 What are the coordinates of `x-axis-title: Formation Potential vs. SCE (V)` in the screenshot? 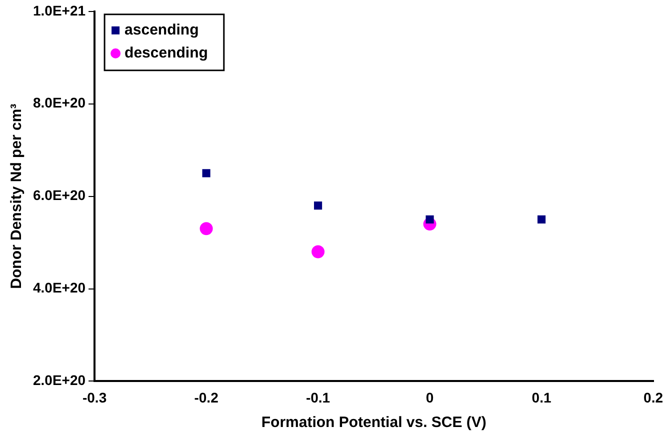 It's located at (373, 423).